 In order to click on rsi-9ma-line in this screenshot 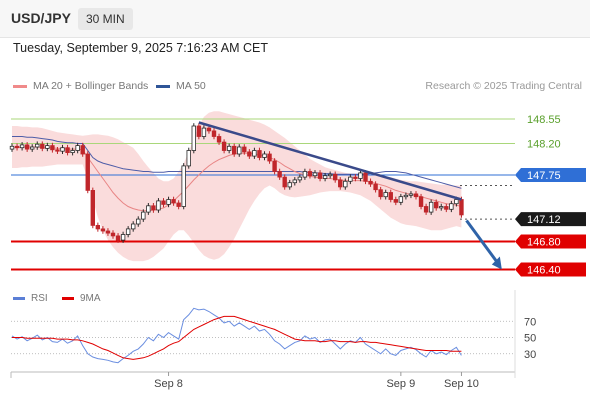, I will do `click(237, 337)`.